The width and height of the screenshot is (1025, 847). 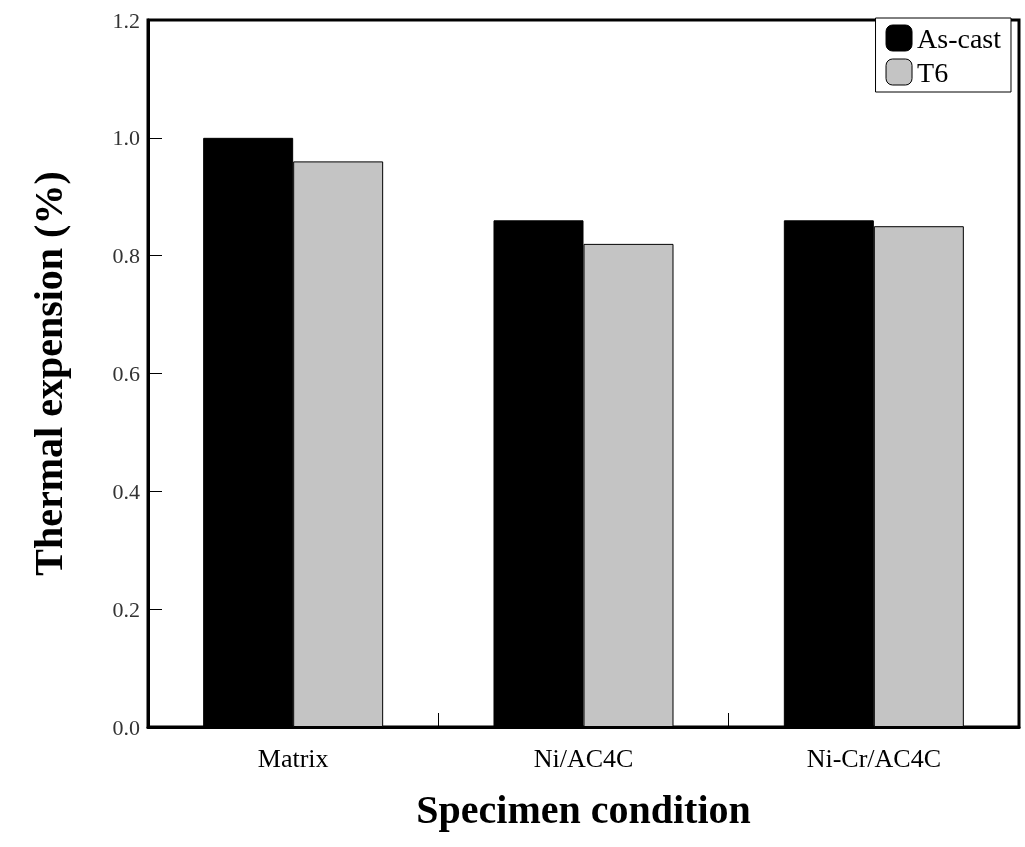 What do you see at coordinates (126, 256) in the screenshot?
I see `y-tick-label: 0.8` at bounding box center [126, 256].